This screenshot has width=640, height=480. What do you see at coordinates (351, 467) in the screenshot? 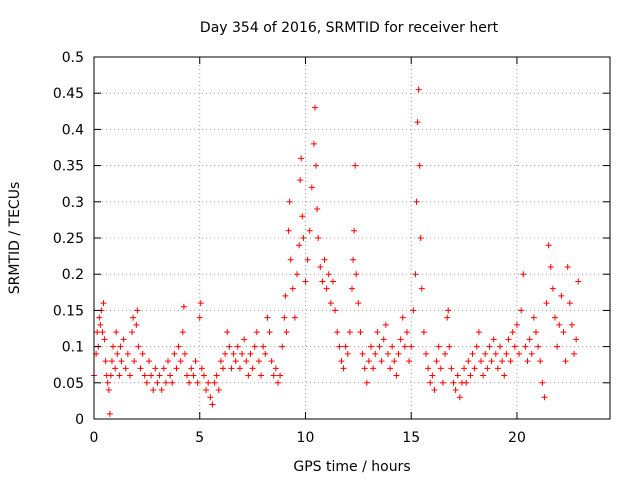
I see `x-axis-title: GPS time / hours` at bounding box center [351, 467].